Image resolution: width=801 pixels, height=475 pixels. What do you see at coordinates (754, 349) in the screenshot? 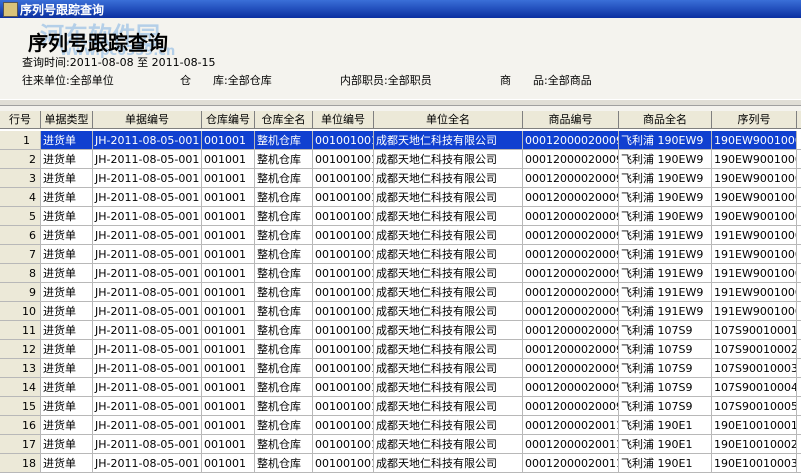
I see `cell: 107S90010002` at bounding box center [754, 349].